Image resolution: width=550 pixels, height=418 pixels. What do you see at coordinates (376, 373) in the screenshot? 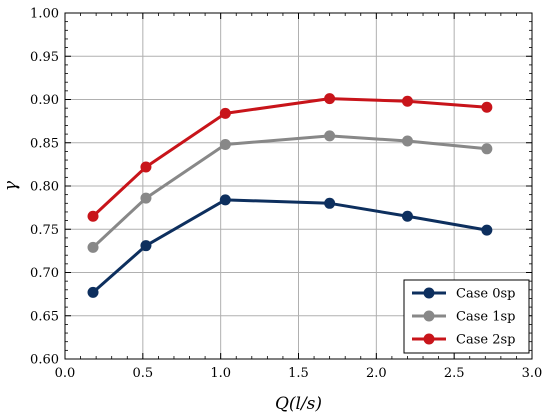
I see `x-tick-label: 2.0` at bounding box center [376, 373].